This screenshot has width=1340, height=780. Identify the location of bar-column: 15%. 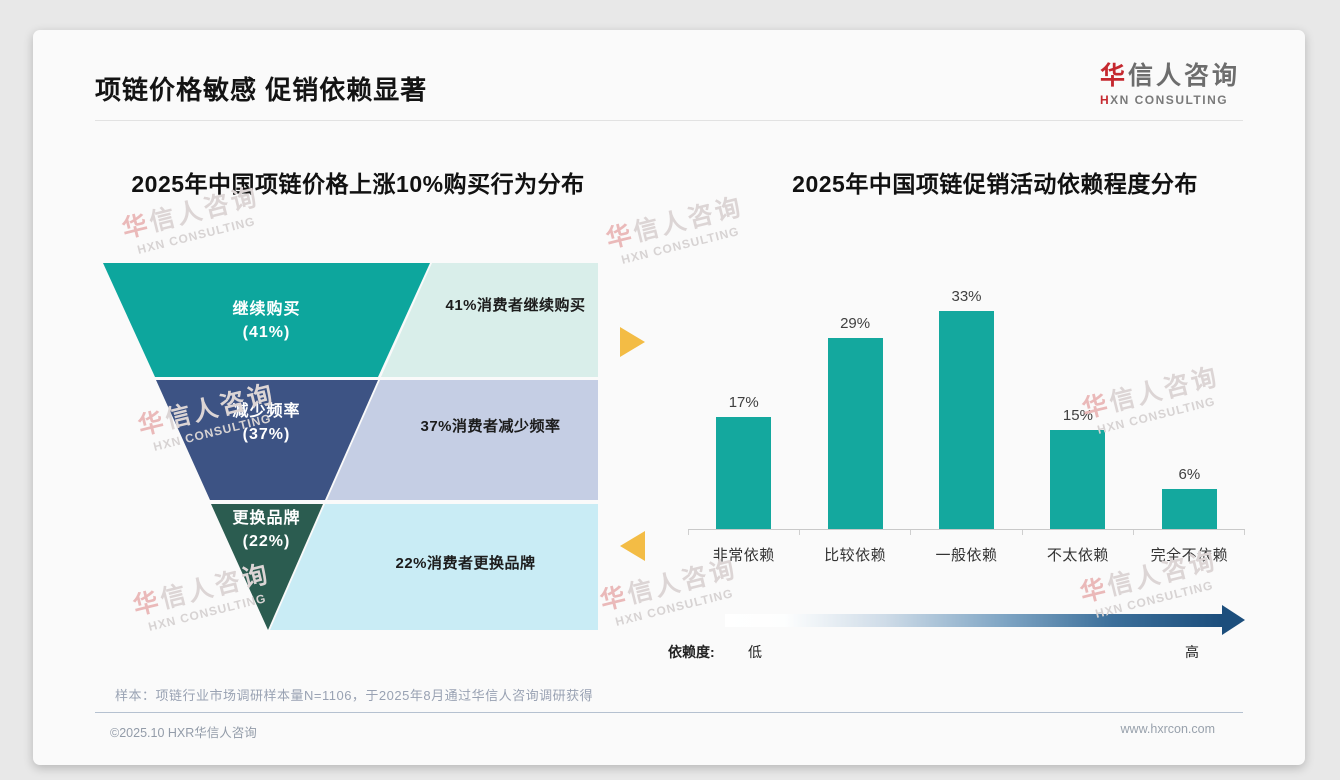
(1077, 468).